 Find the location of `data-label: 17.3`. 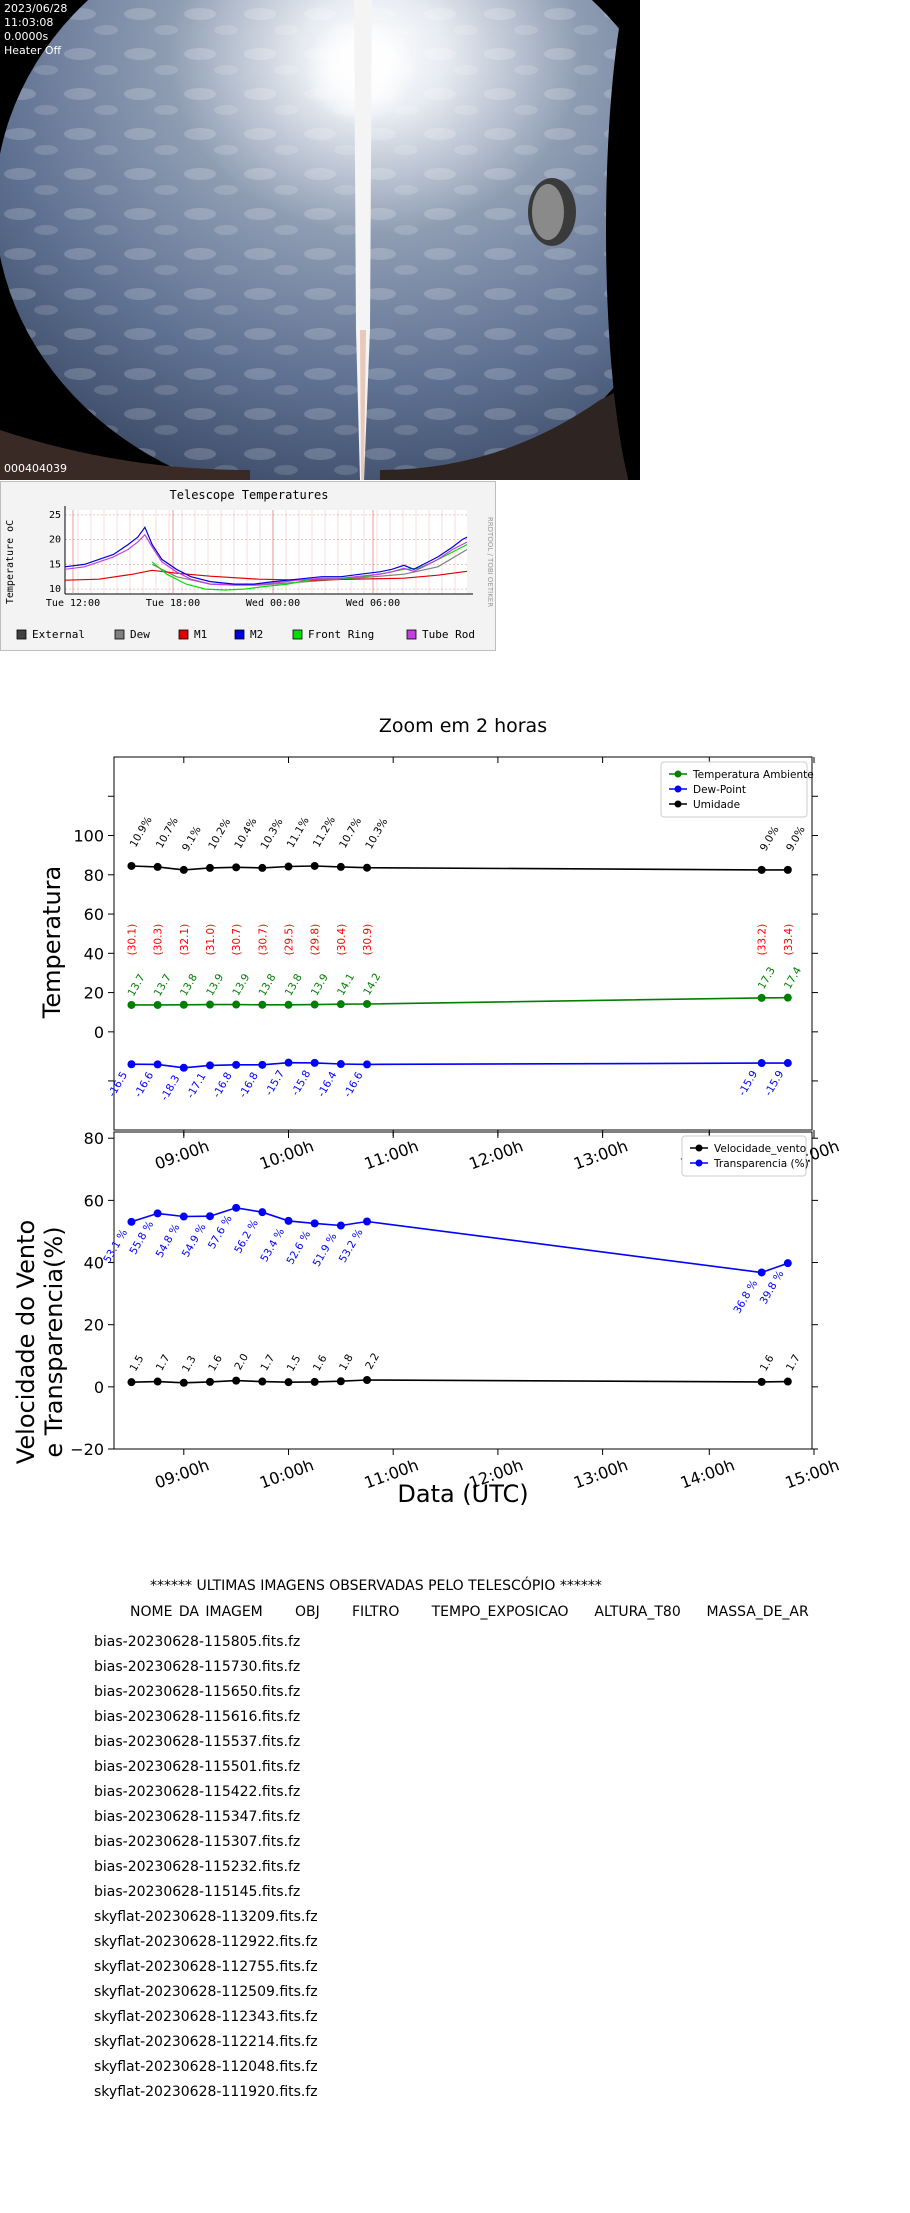

data-label: 17.3 is located at coordinates (767, 978).